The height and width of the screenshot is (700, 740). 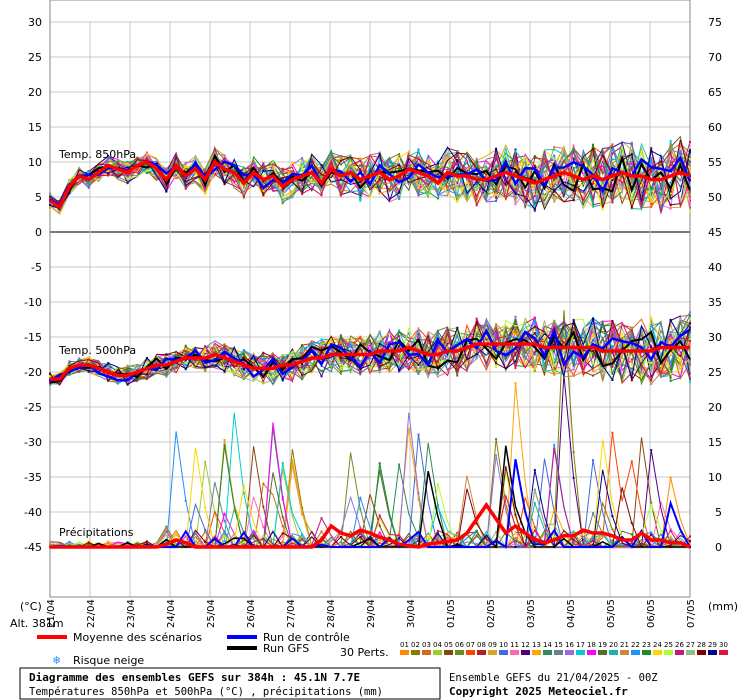 What do you see at coordinates (97, 154) in the screenshot?
I see `label-temp850: Temp. 850hPa` at bounding box center [97, 154].